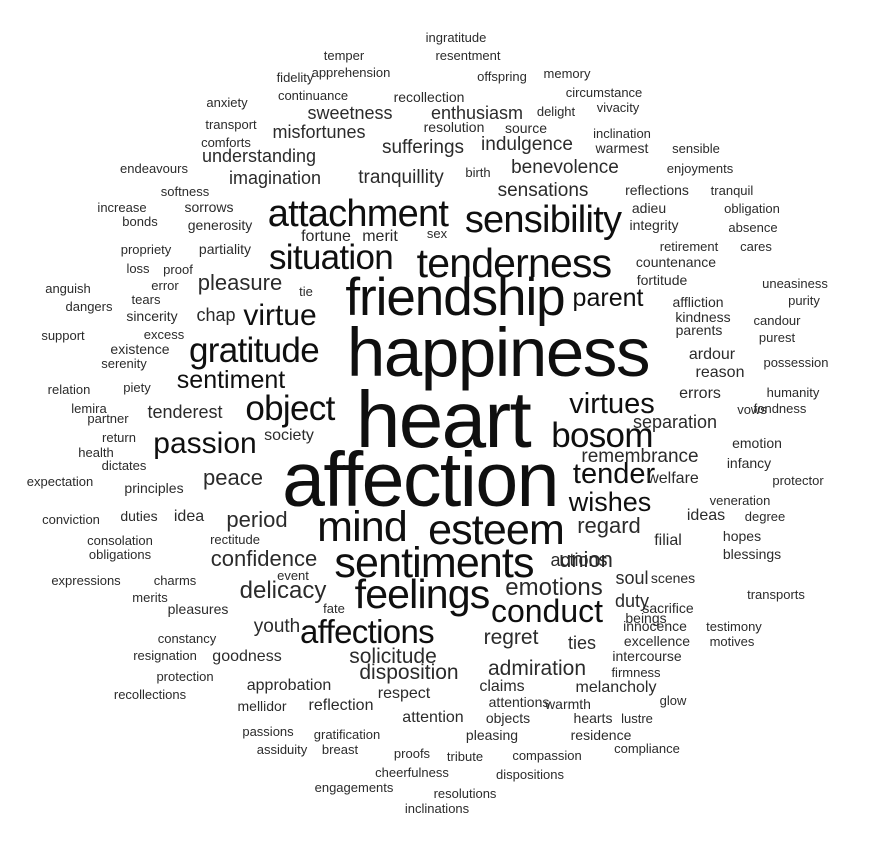 The width and height of the screenshot is (877, 860). What do you see at coordinates (146, 249) in the screenshot?
I see `cloud-word: propriety` at bounding box center [146, 249].